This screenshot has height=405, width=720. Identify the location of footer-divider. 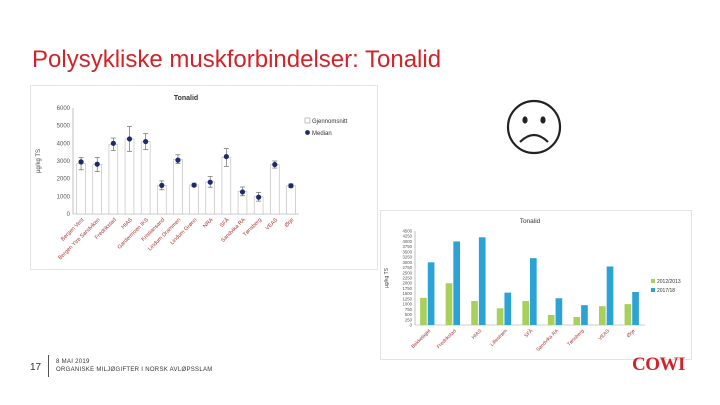
(48, 366).